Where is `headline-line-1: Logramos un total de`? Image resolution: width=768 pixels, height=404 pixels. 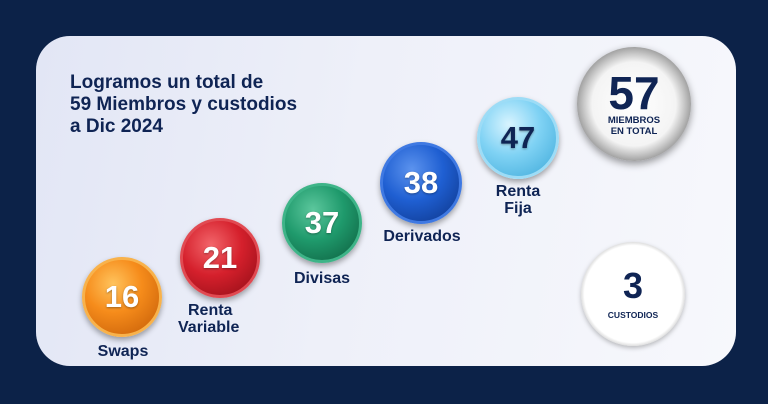 headline-line-1: Logramos un total de is located at coordinates (167, 82).